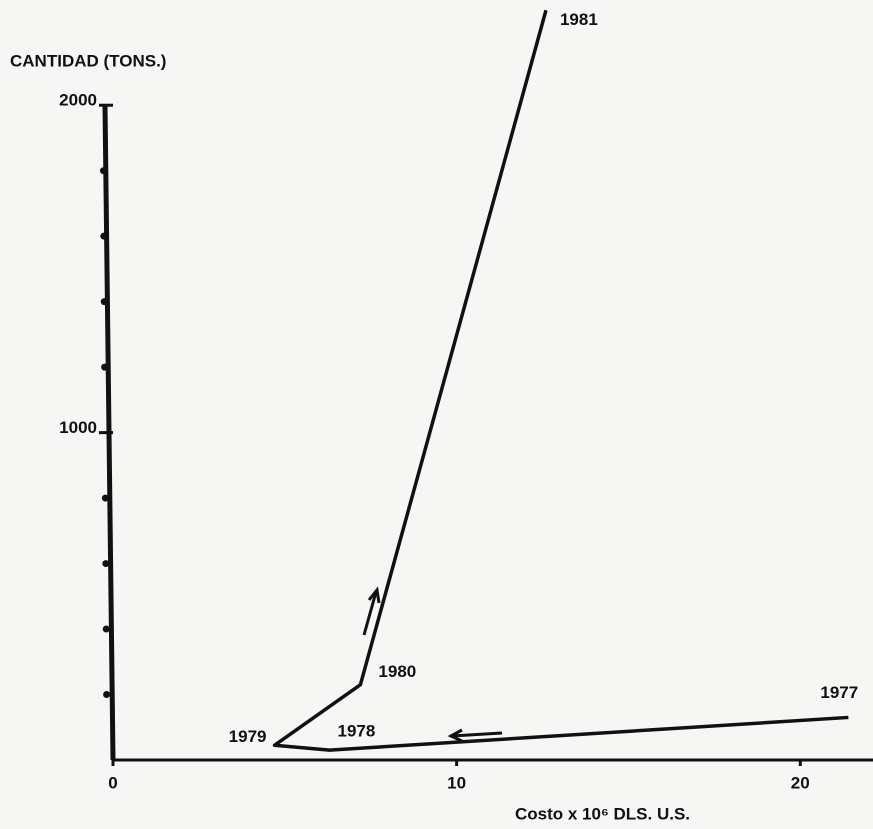 The image size is (873, 829). What do you see at coordinates (397, 671) in the screenshot?
I see `point-label: 1980` at bounding box center [397, 671].